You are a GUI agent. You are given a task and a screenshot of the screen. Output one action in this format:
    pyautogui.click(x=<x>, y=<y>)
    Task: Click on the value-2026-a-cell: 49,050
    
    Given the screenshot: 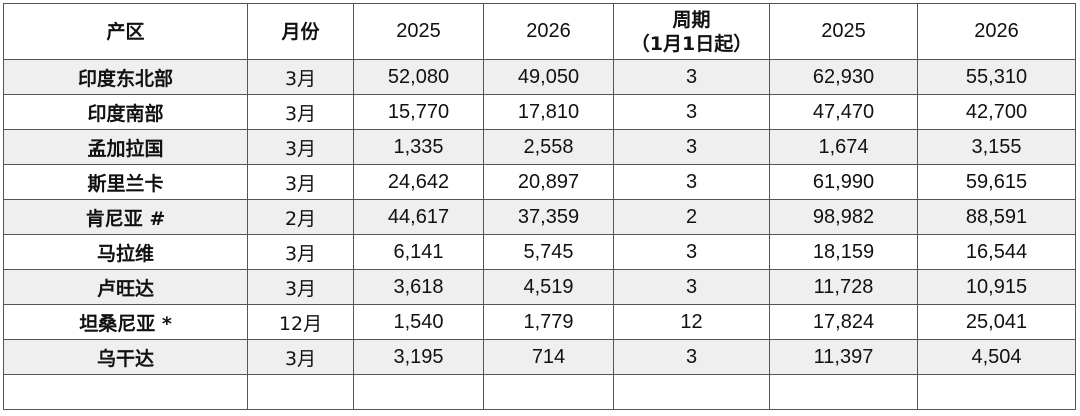 What is the action you would take?
    pyautogui.click(x=548, y=77)
    